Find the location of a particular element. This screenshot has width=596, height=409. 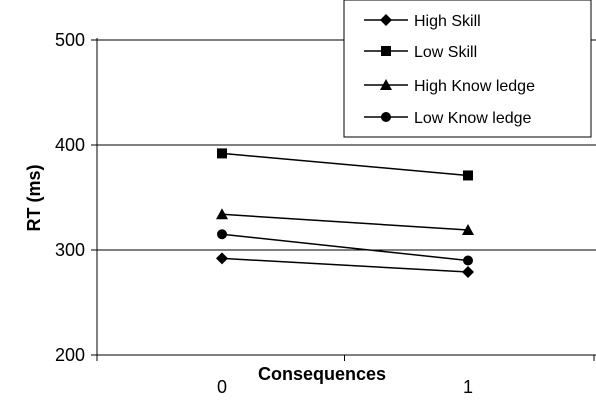

x-axis-title: Consequences is located at coordinates (322, 374).